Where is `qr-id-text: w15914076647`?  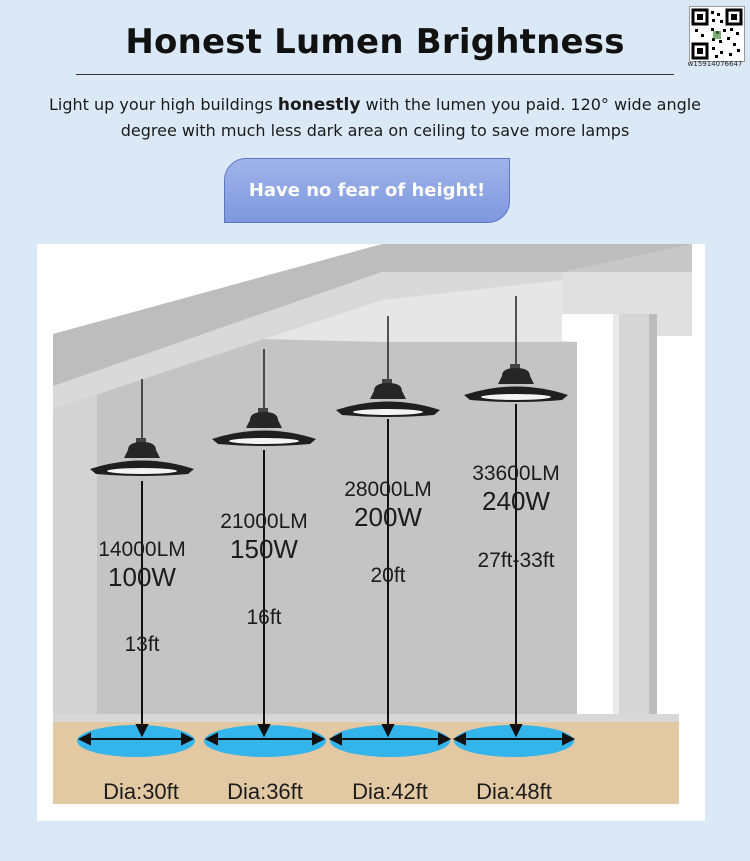 qr-id-text: w15914076647 is located at coordinates (715, 64).